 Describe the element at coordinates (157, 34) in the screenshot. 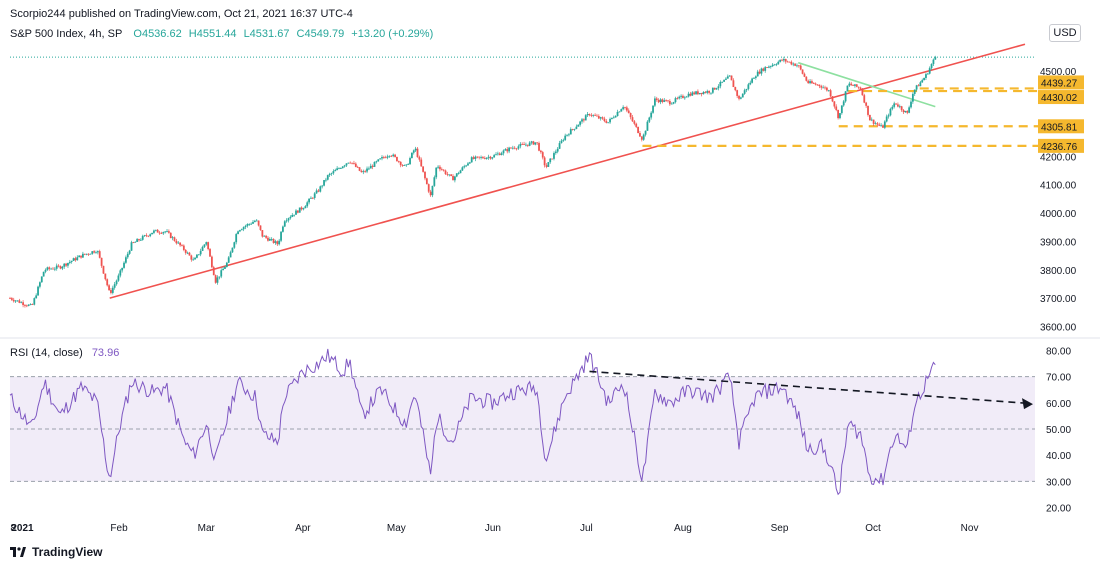

I see `open-value: O4536.62` at that location.